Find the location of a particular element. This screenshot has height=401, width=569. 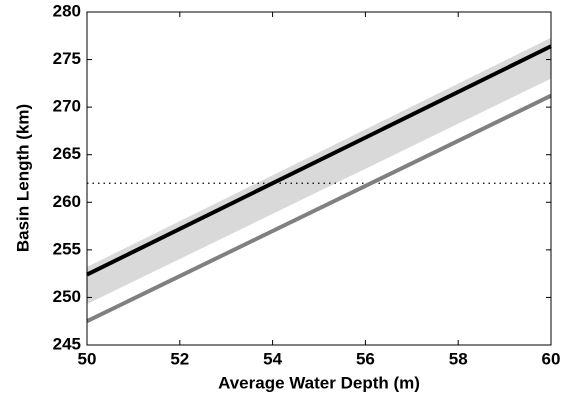

y-tick-label: 270 is located at coordinates (67, 106).